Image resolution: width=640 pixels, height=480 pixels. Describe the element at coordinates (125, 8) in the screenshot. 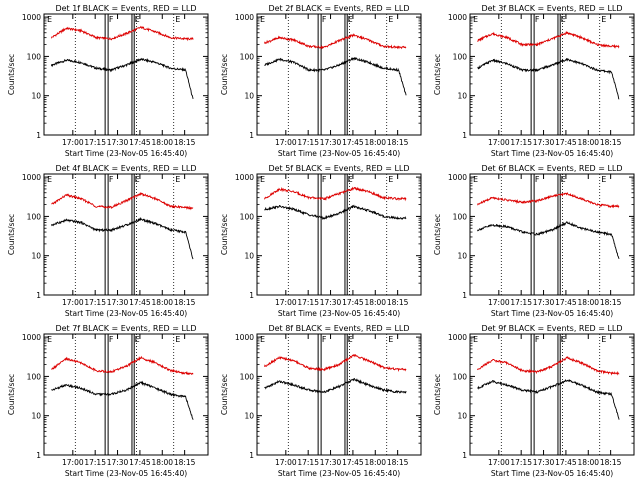

I see `panel-title: Det 1f BLACK = Events, RED = LLD` at that location.